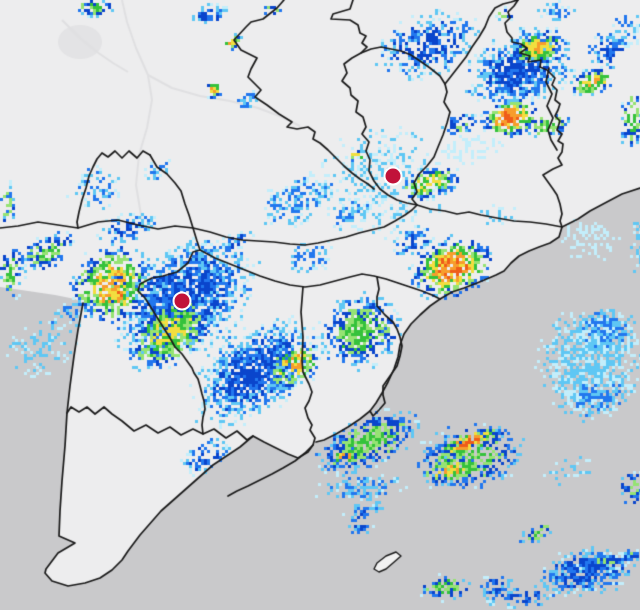 The image size is (640, 610). What do you see at coordinates (393, 176) in the screenshot?
I see `city-marker-north-location-marker-icon` at bounding box center [393, 176].